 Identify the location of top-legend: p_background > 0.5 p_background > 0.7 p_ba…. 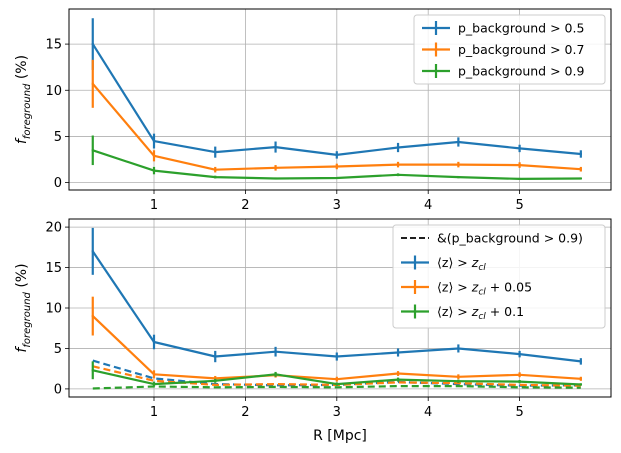
(509, 49).